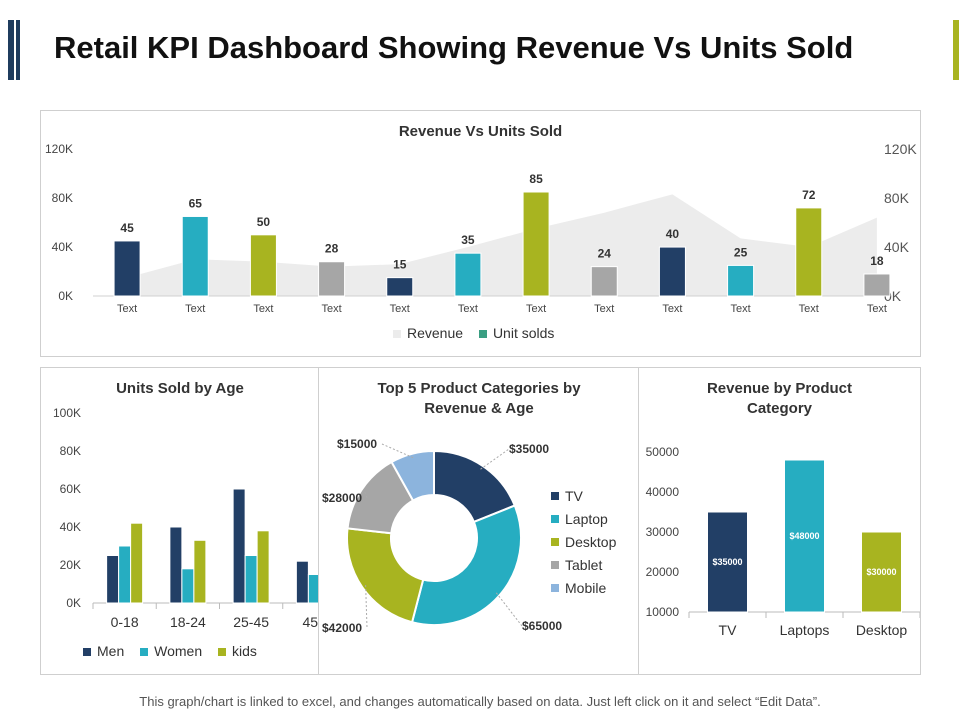  What do you see at coordinates (188, 622) in the screenshot?
I see `x-tick-label: 18-24` at bounding box center [188, 622].